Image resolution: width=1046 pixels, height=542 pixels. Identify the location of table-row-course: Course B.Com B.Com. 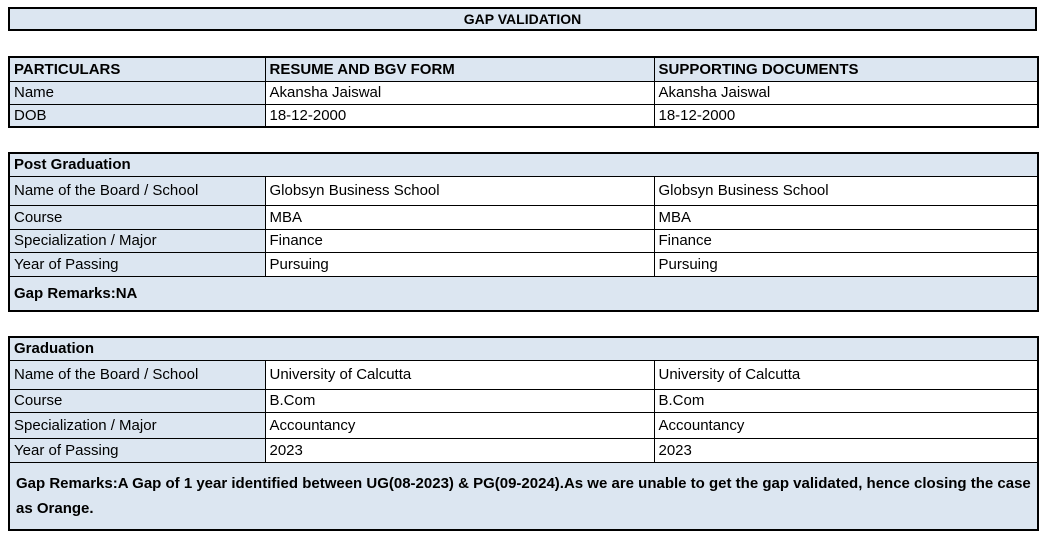
(523, 400).